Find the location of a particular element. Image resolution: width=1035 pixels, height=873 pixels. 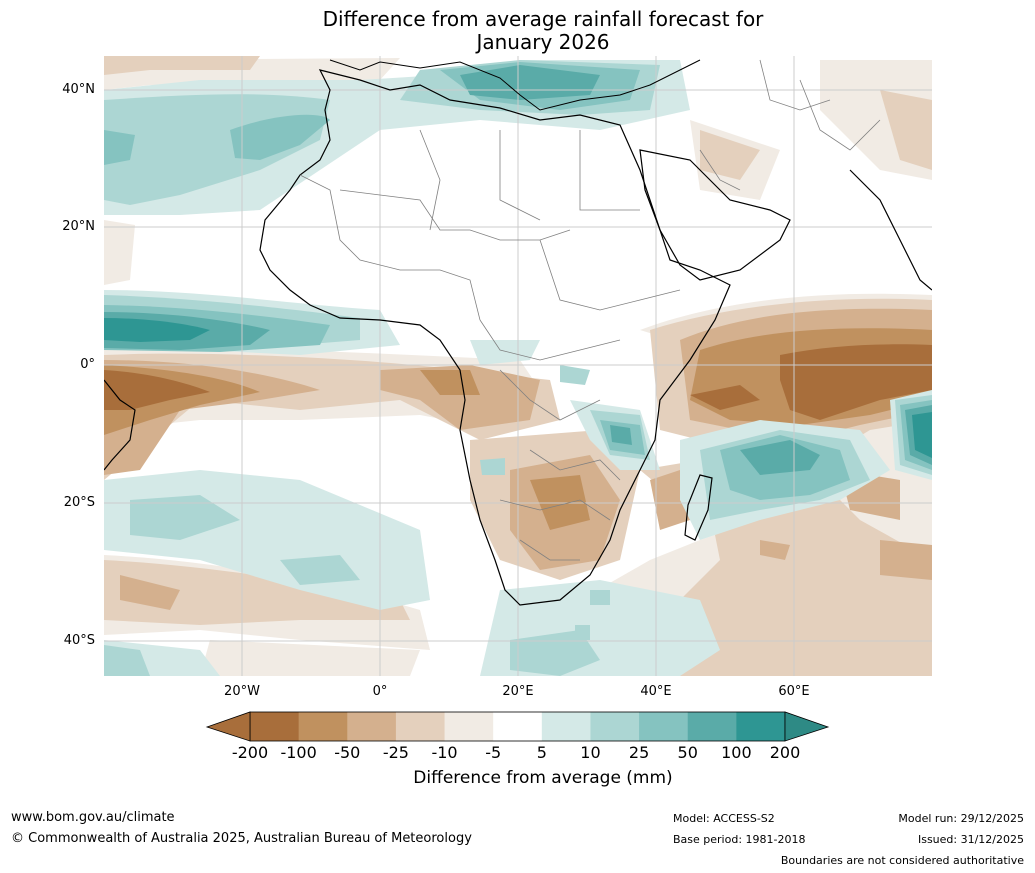

colorbar-tick-label: -50 is located at coordinates (347, 752).